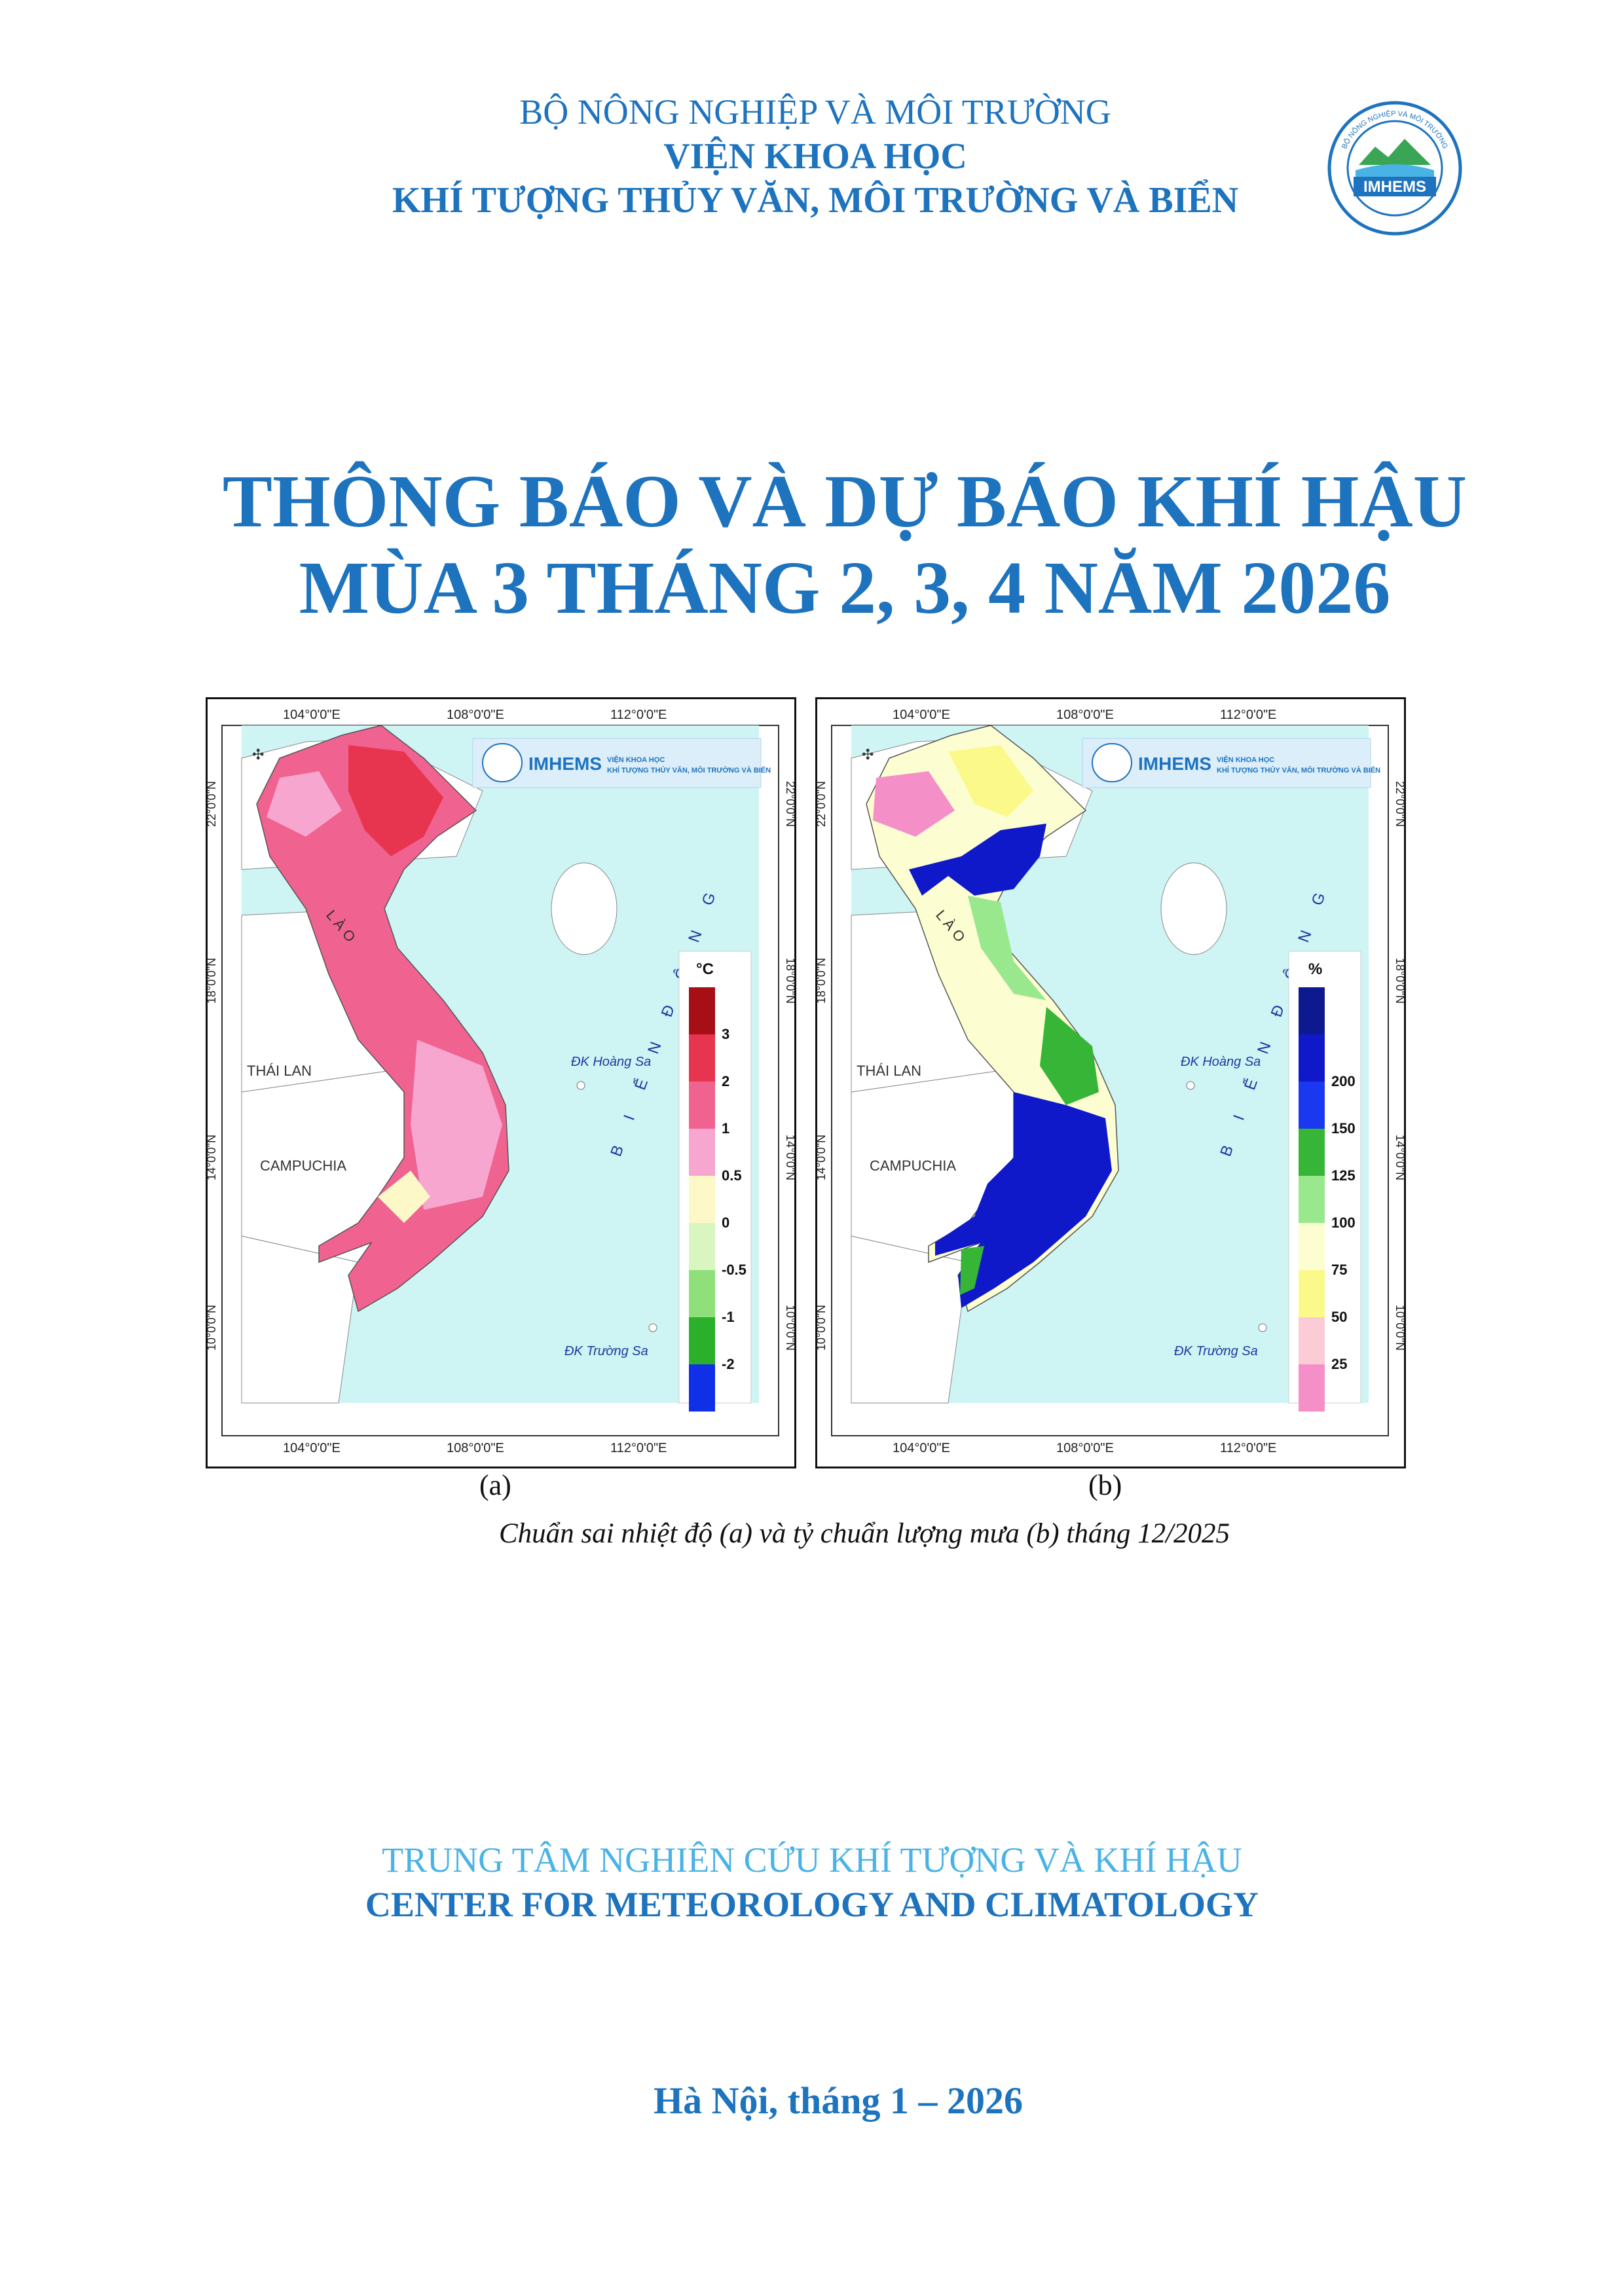 Image resolution: width=1624 pixels, height=2296 pixels. Describe the element at coordinates (725, 1128) in the screenshot. I see `map-a-legend-label-2: 1` at that location.